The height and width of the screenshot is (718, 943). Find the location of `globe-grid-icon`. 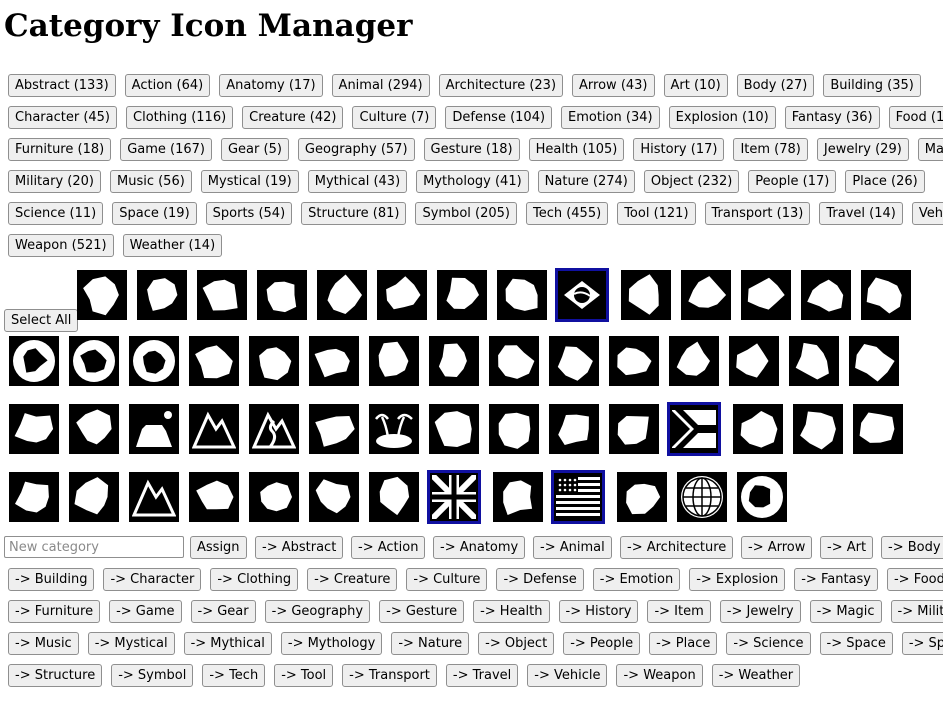

globe-grid-icon is located at coordinates (702, 497).